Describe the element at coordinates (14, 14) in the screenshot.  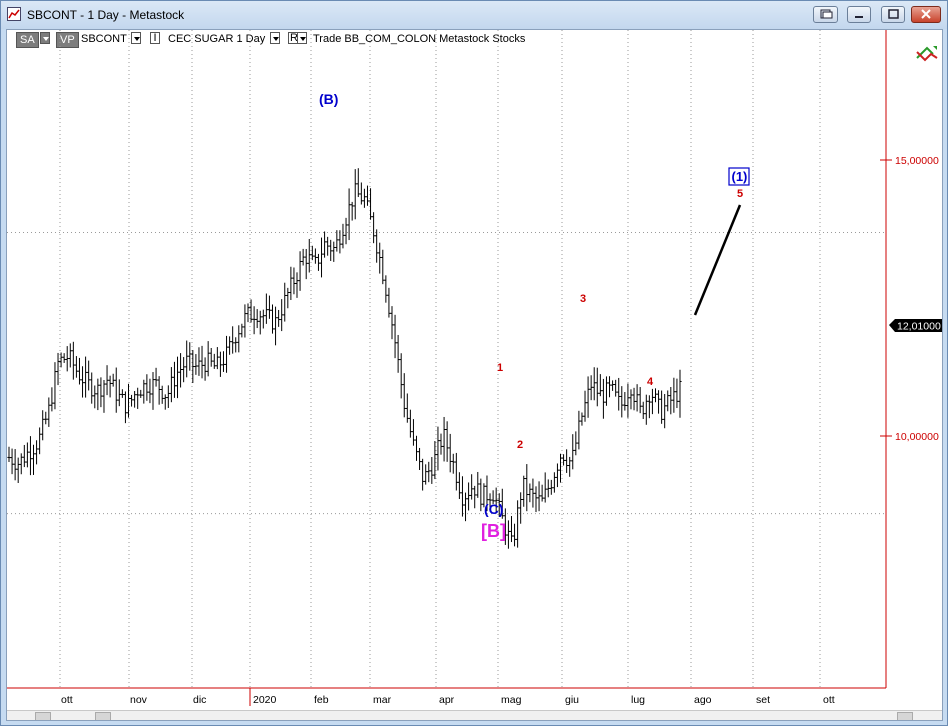
I see `app-icon` at that location.